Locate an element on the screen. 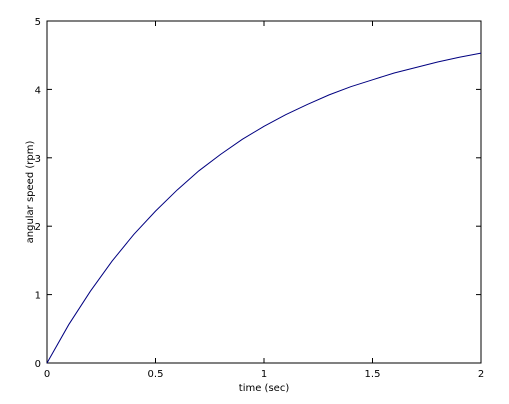 The height and width of the screenshot is (404, 509). x-tick-label: 1.5 is located at coordinates (373, 374).